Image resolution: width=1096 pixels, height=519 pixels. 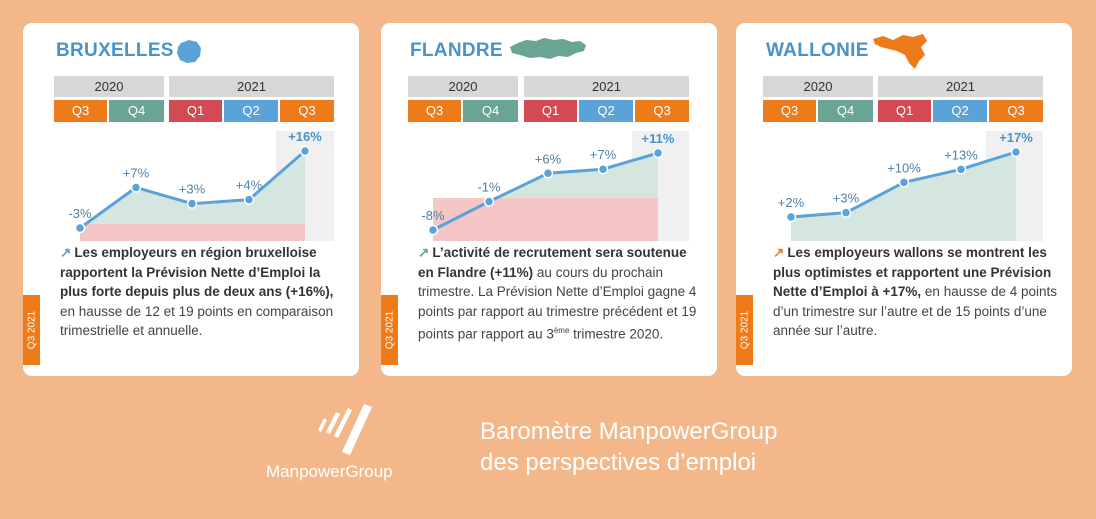 I want to click on data-label: -1%, so click(x=489, y=187).